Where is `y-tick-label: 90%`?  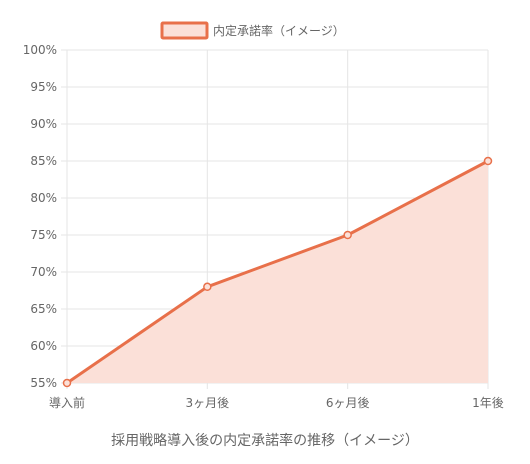 y-tick-label: 90% is located at coordinates (43, 124).